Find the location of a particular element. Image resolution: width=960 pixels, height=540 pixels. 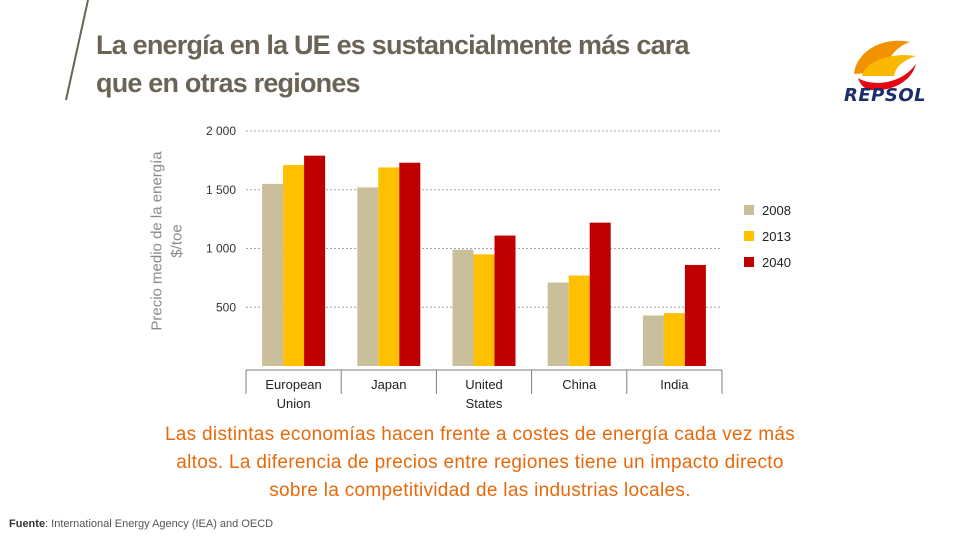

bar-2008-european is located at coordinates (273, 274).